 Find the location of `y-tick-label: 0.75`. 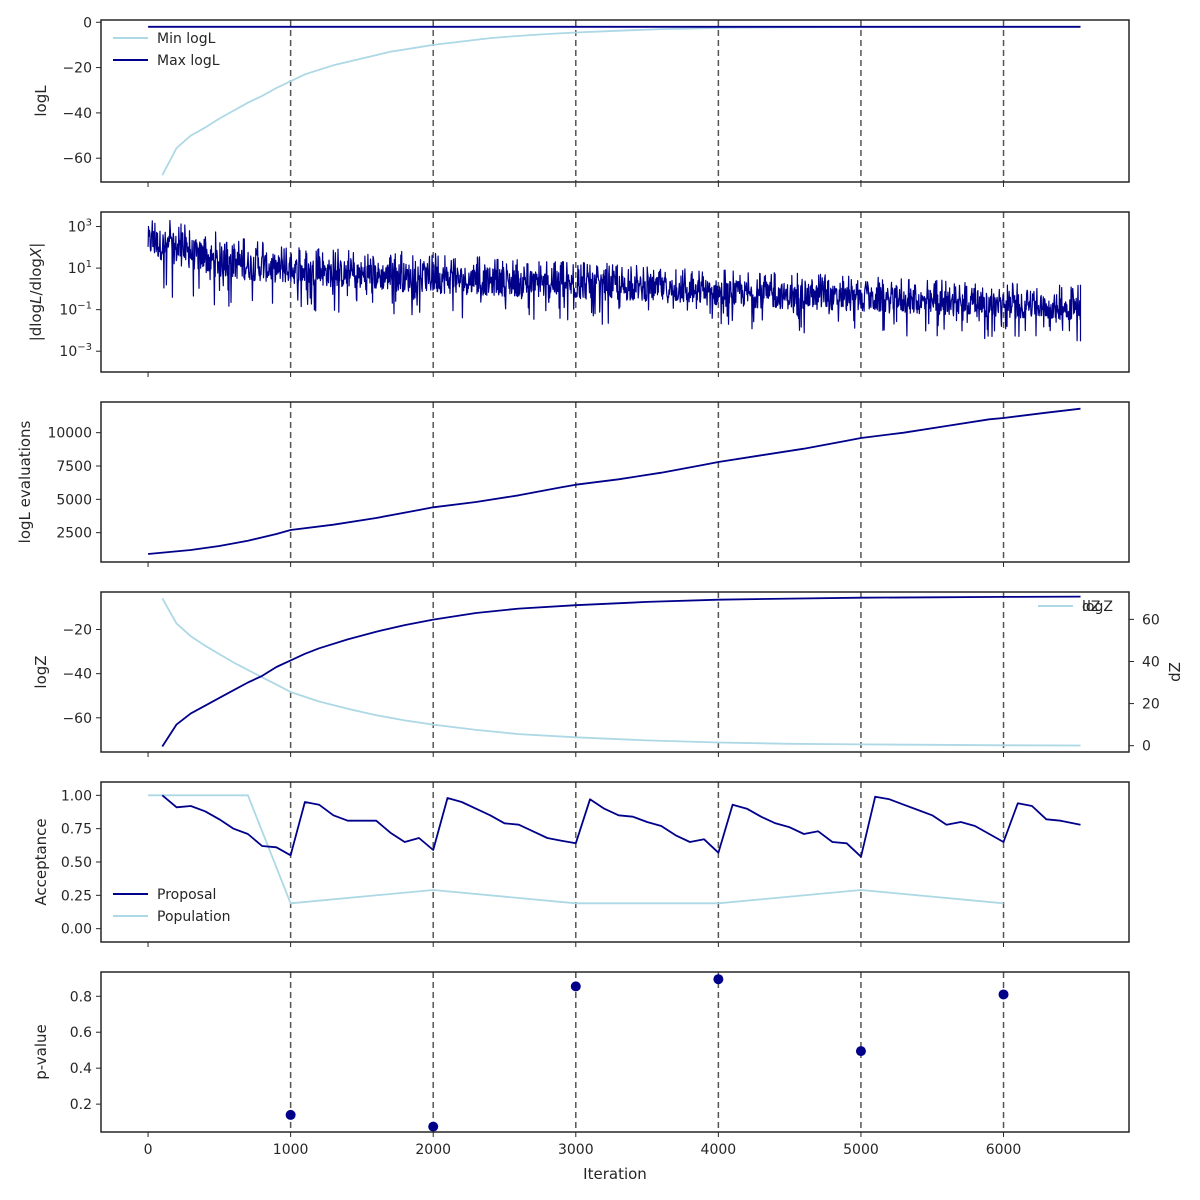

y-tick-label: 0.75 is located at coordinates (76, 830).